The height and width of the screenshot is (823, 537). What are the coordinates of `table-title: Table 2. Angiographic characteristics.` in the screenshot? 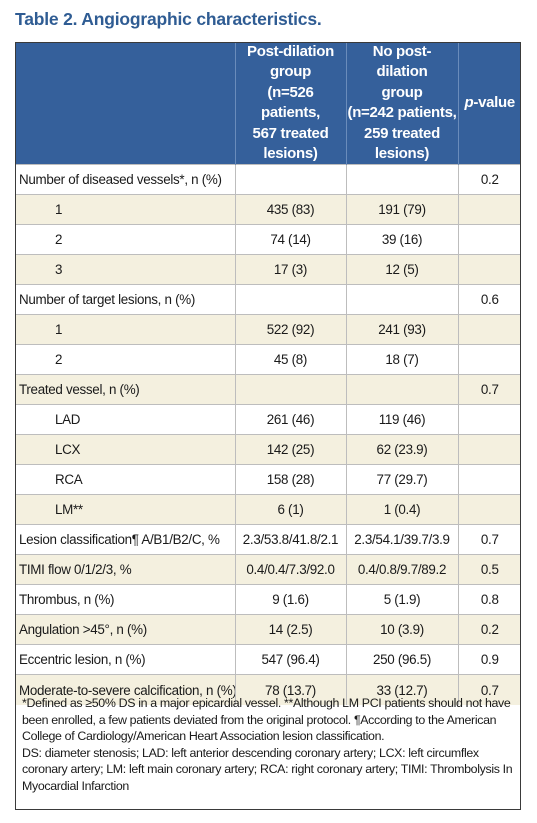 It's located at (168, 19).